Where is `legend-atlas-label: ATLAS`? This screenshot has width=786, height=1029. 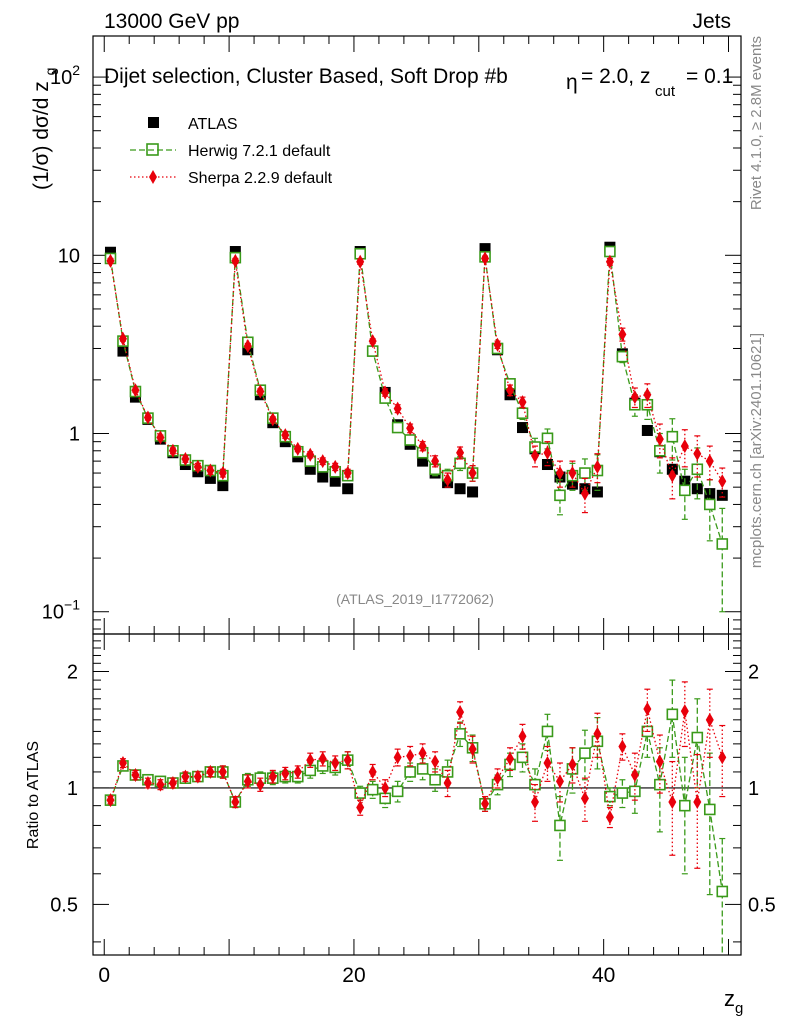 legend-atlas-label: ATLAS is located at coordinates (213, 124).